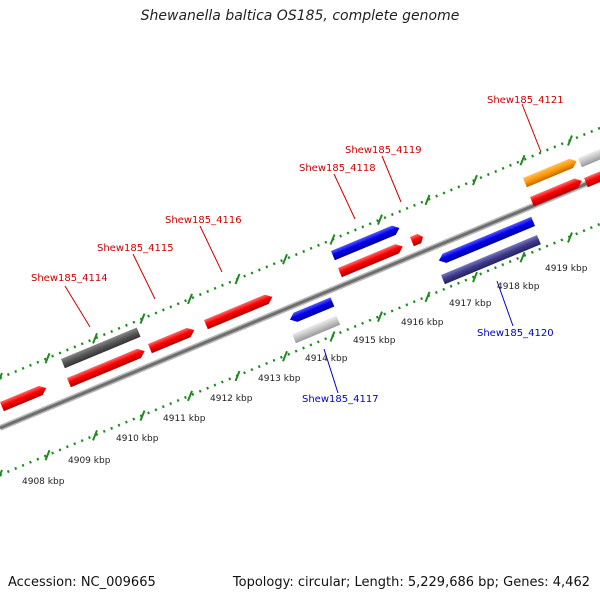  I want to click on gene-label-4115: Shew185_4115, so click(135, 248).